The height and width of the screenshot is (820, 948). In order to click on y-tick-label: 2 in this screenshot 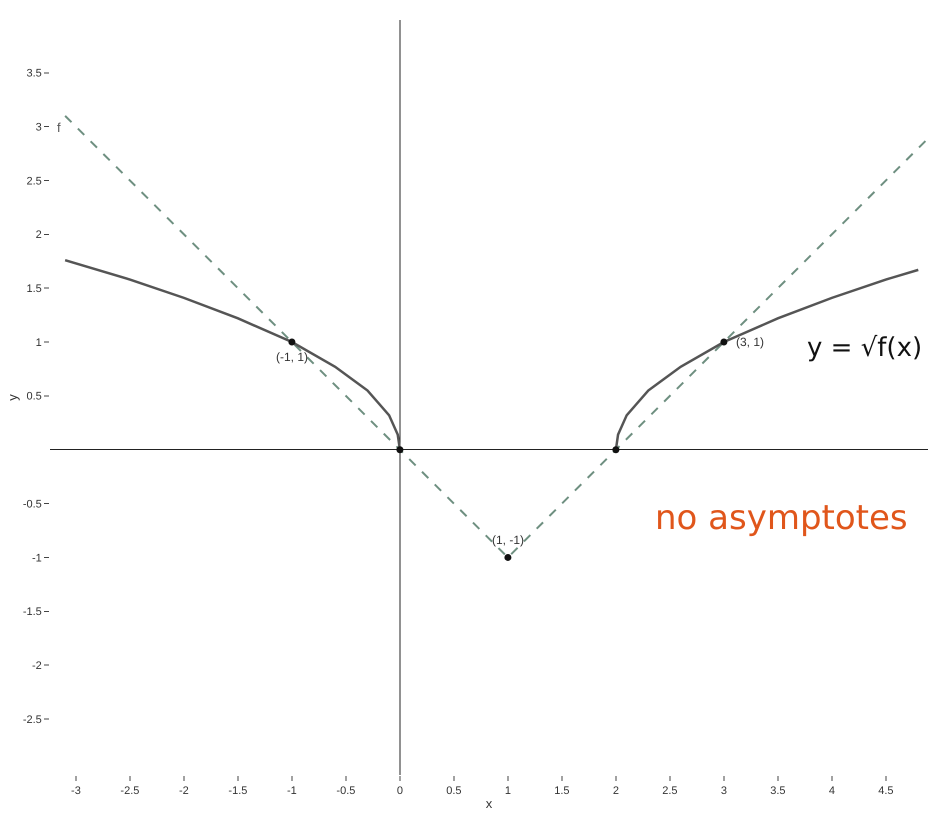, I will do `click(39, 235)`.